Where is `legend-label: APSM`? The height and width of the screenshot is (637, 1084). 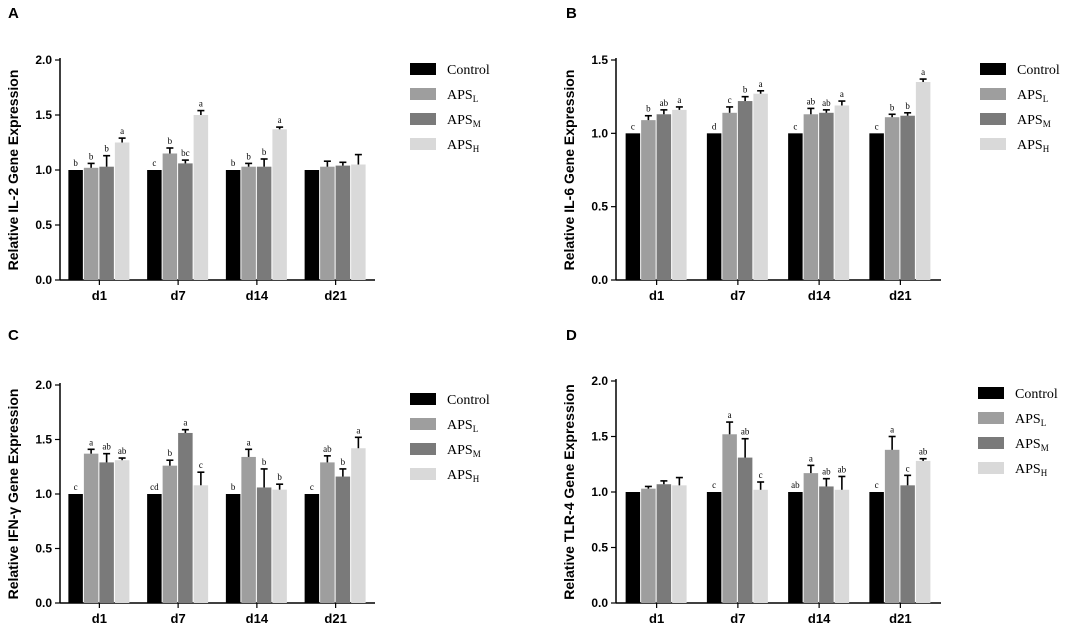 legend-label: APSM is located at coordinates (464, 121).